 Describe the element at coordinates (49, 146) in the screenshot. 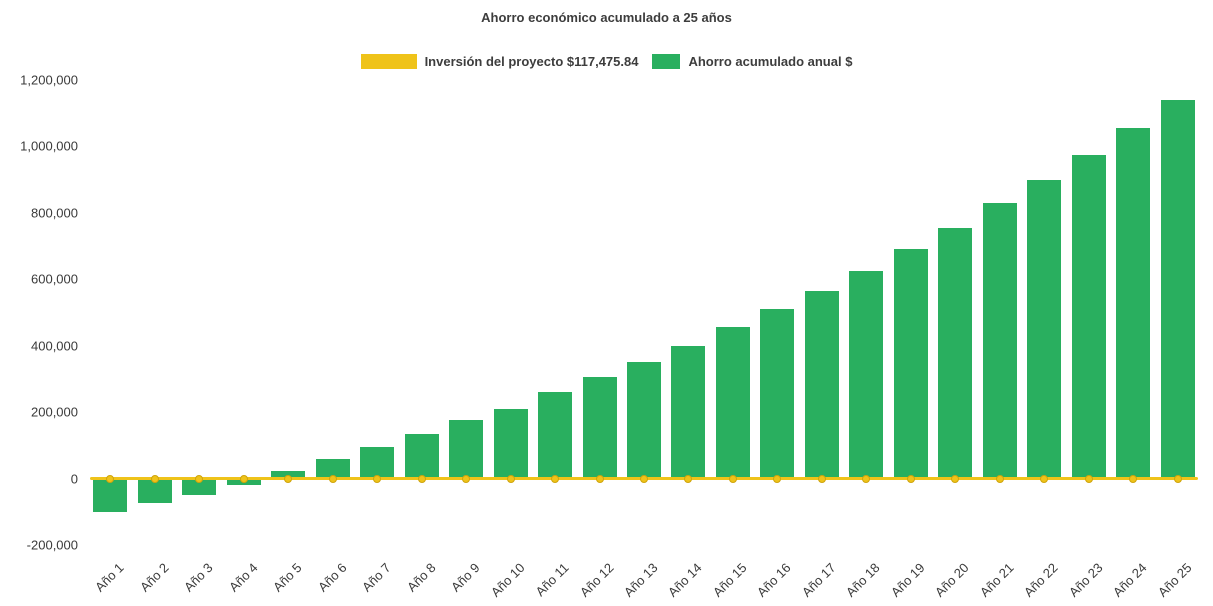

I see `y-tick-label: 1,000,000` at that location.